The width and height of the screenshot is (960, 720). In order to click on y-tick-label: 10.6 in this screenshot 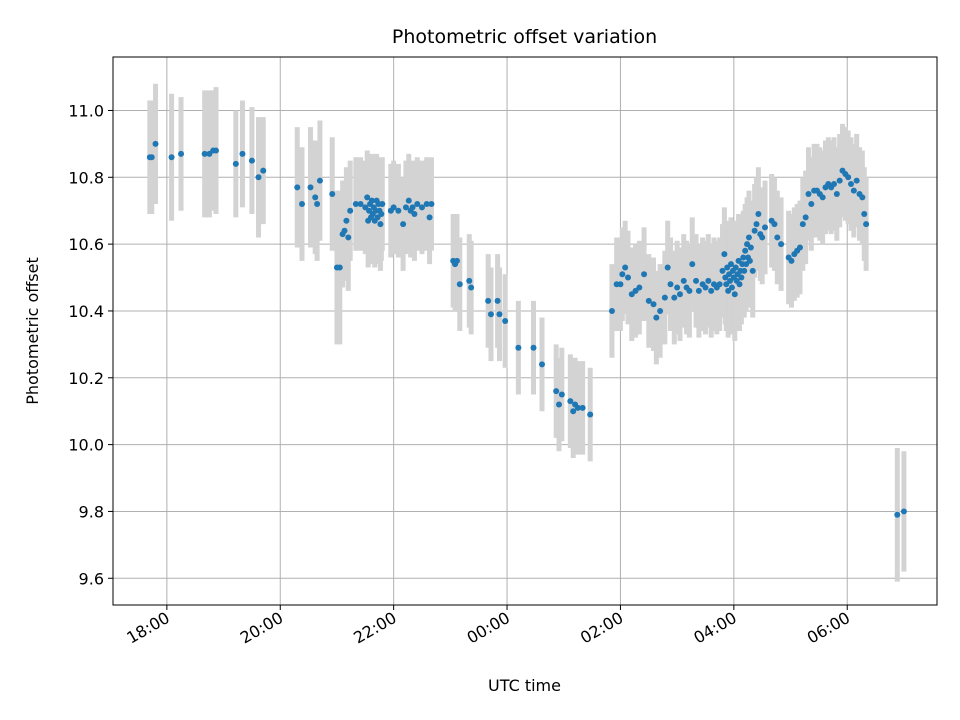, I will do `click(86, 244)`.